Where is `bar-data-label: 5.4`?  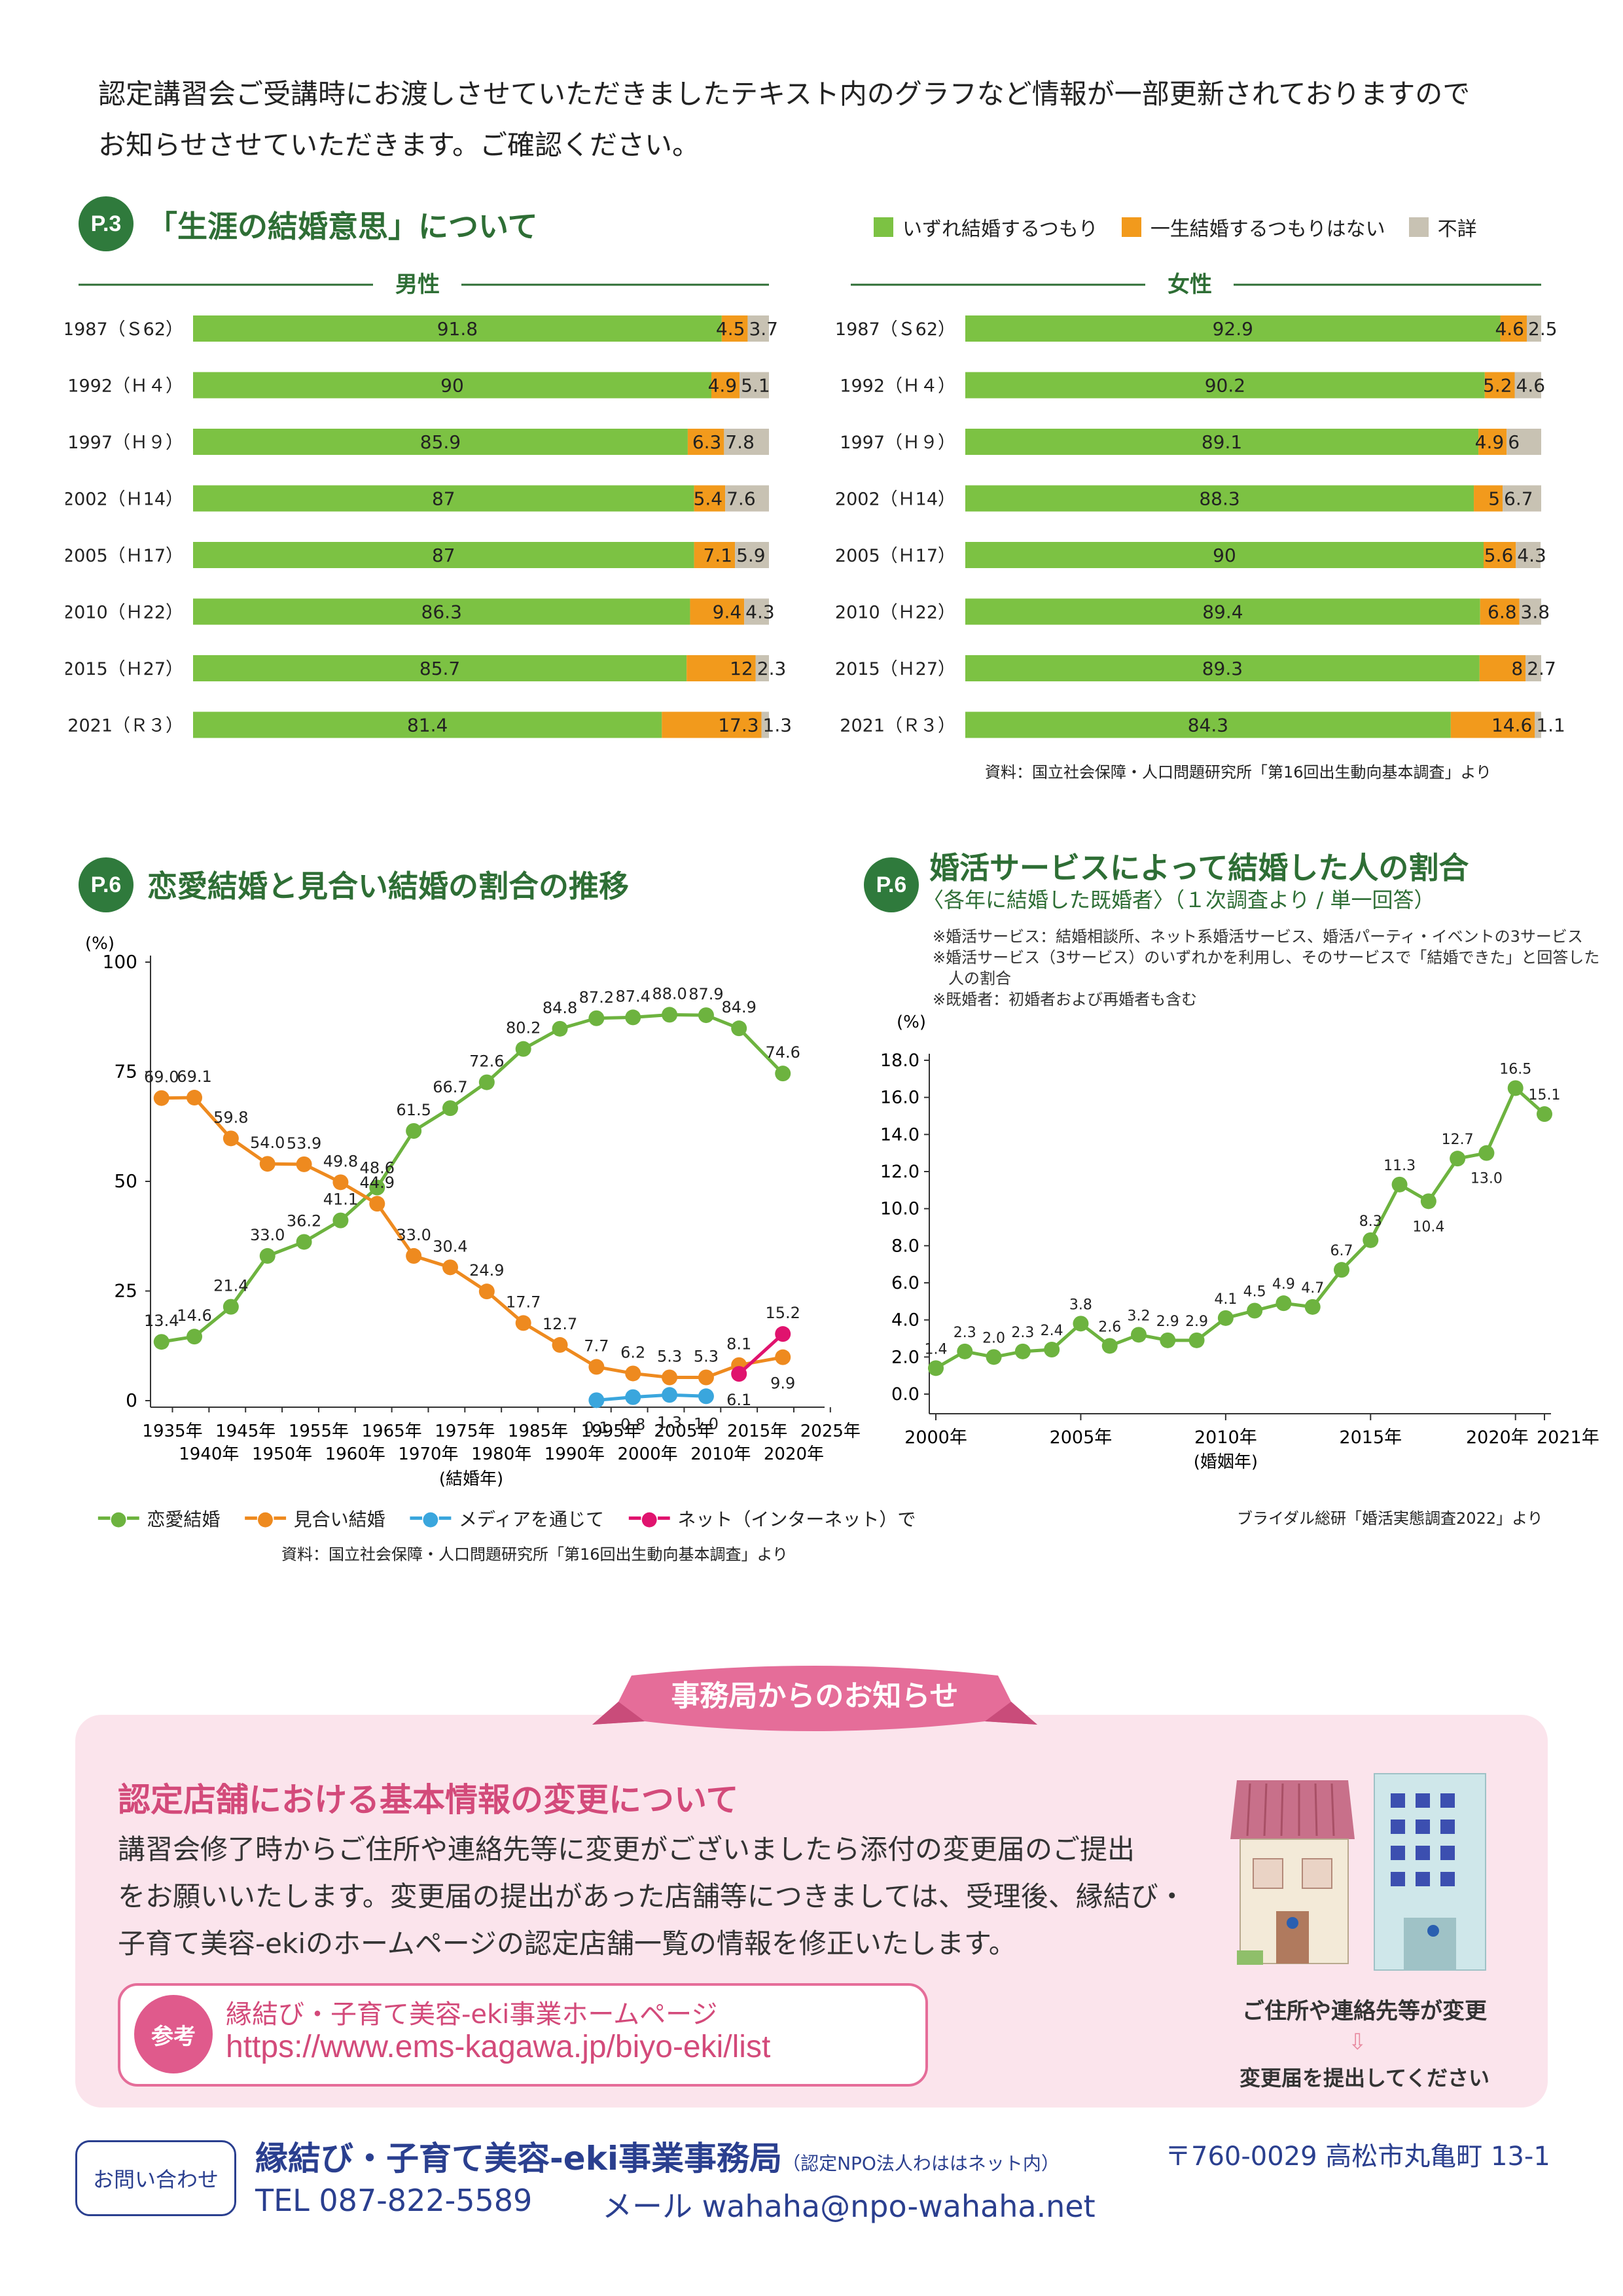 bar-data-label: 5.4 is located at coordinates (708, 499).